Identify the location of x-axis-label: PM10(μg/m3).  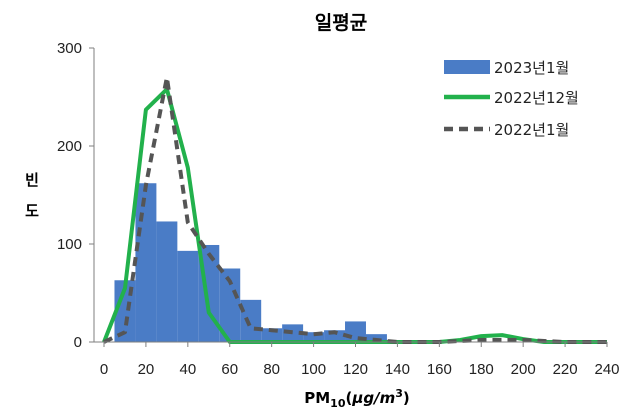
(357, 398).